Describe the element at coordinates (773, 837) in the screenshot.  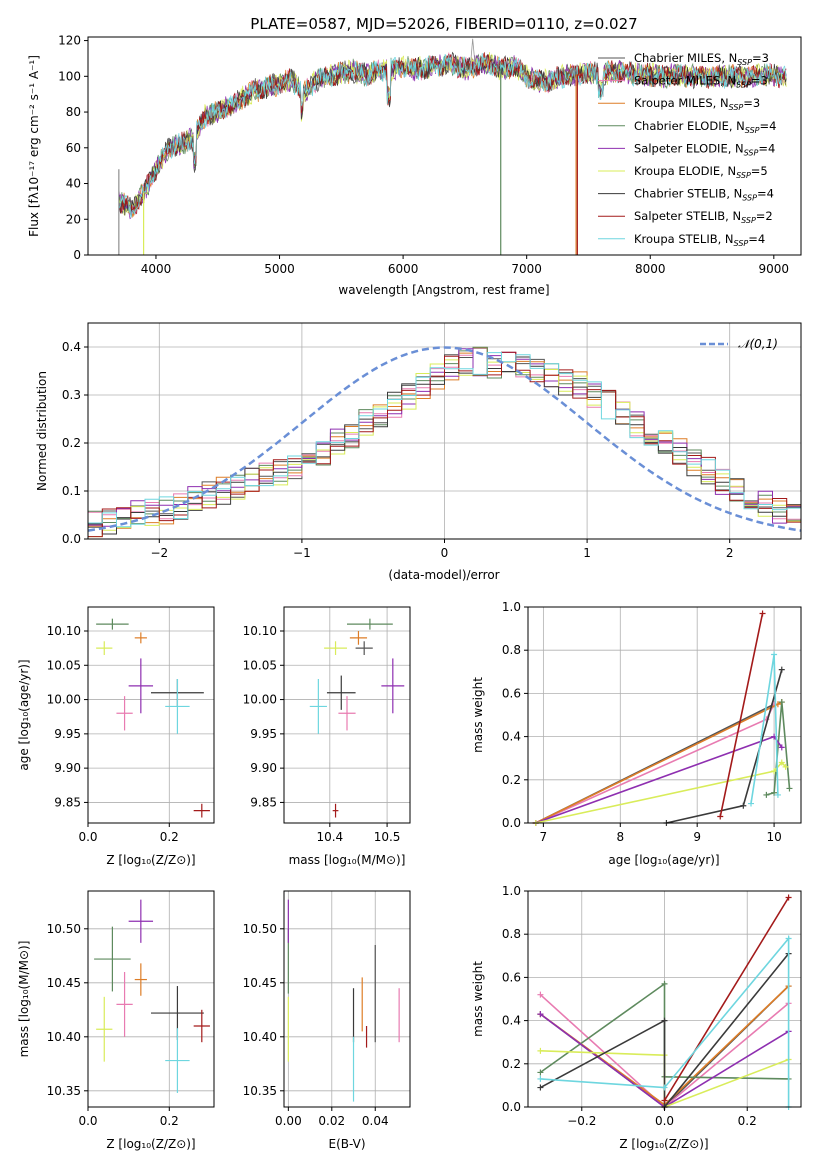
I see `x-tick-label: 10` at that location.